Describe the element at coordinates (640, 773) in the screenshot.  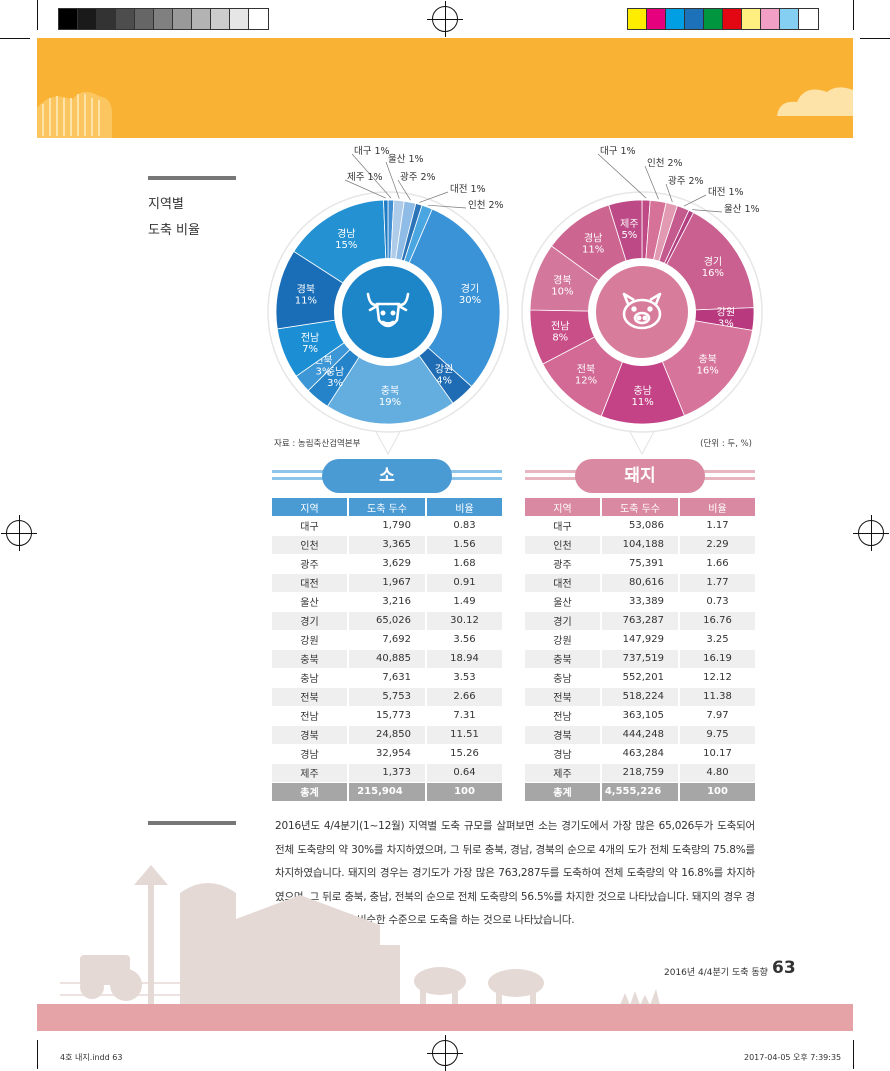
I see `count-cell: 218,759` at that location.